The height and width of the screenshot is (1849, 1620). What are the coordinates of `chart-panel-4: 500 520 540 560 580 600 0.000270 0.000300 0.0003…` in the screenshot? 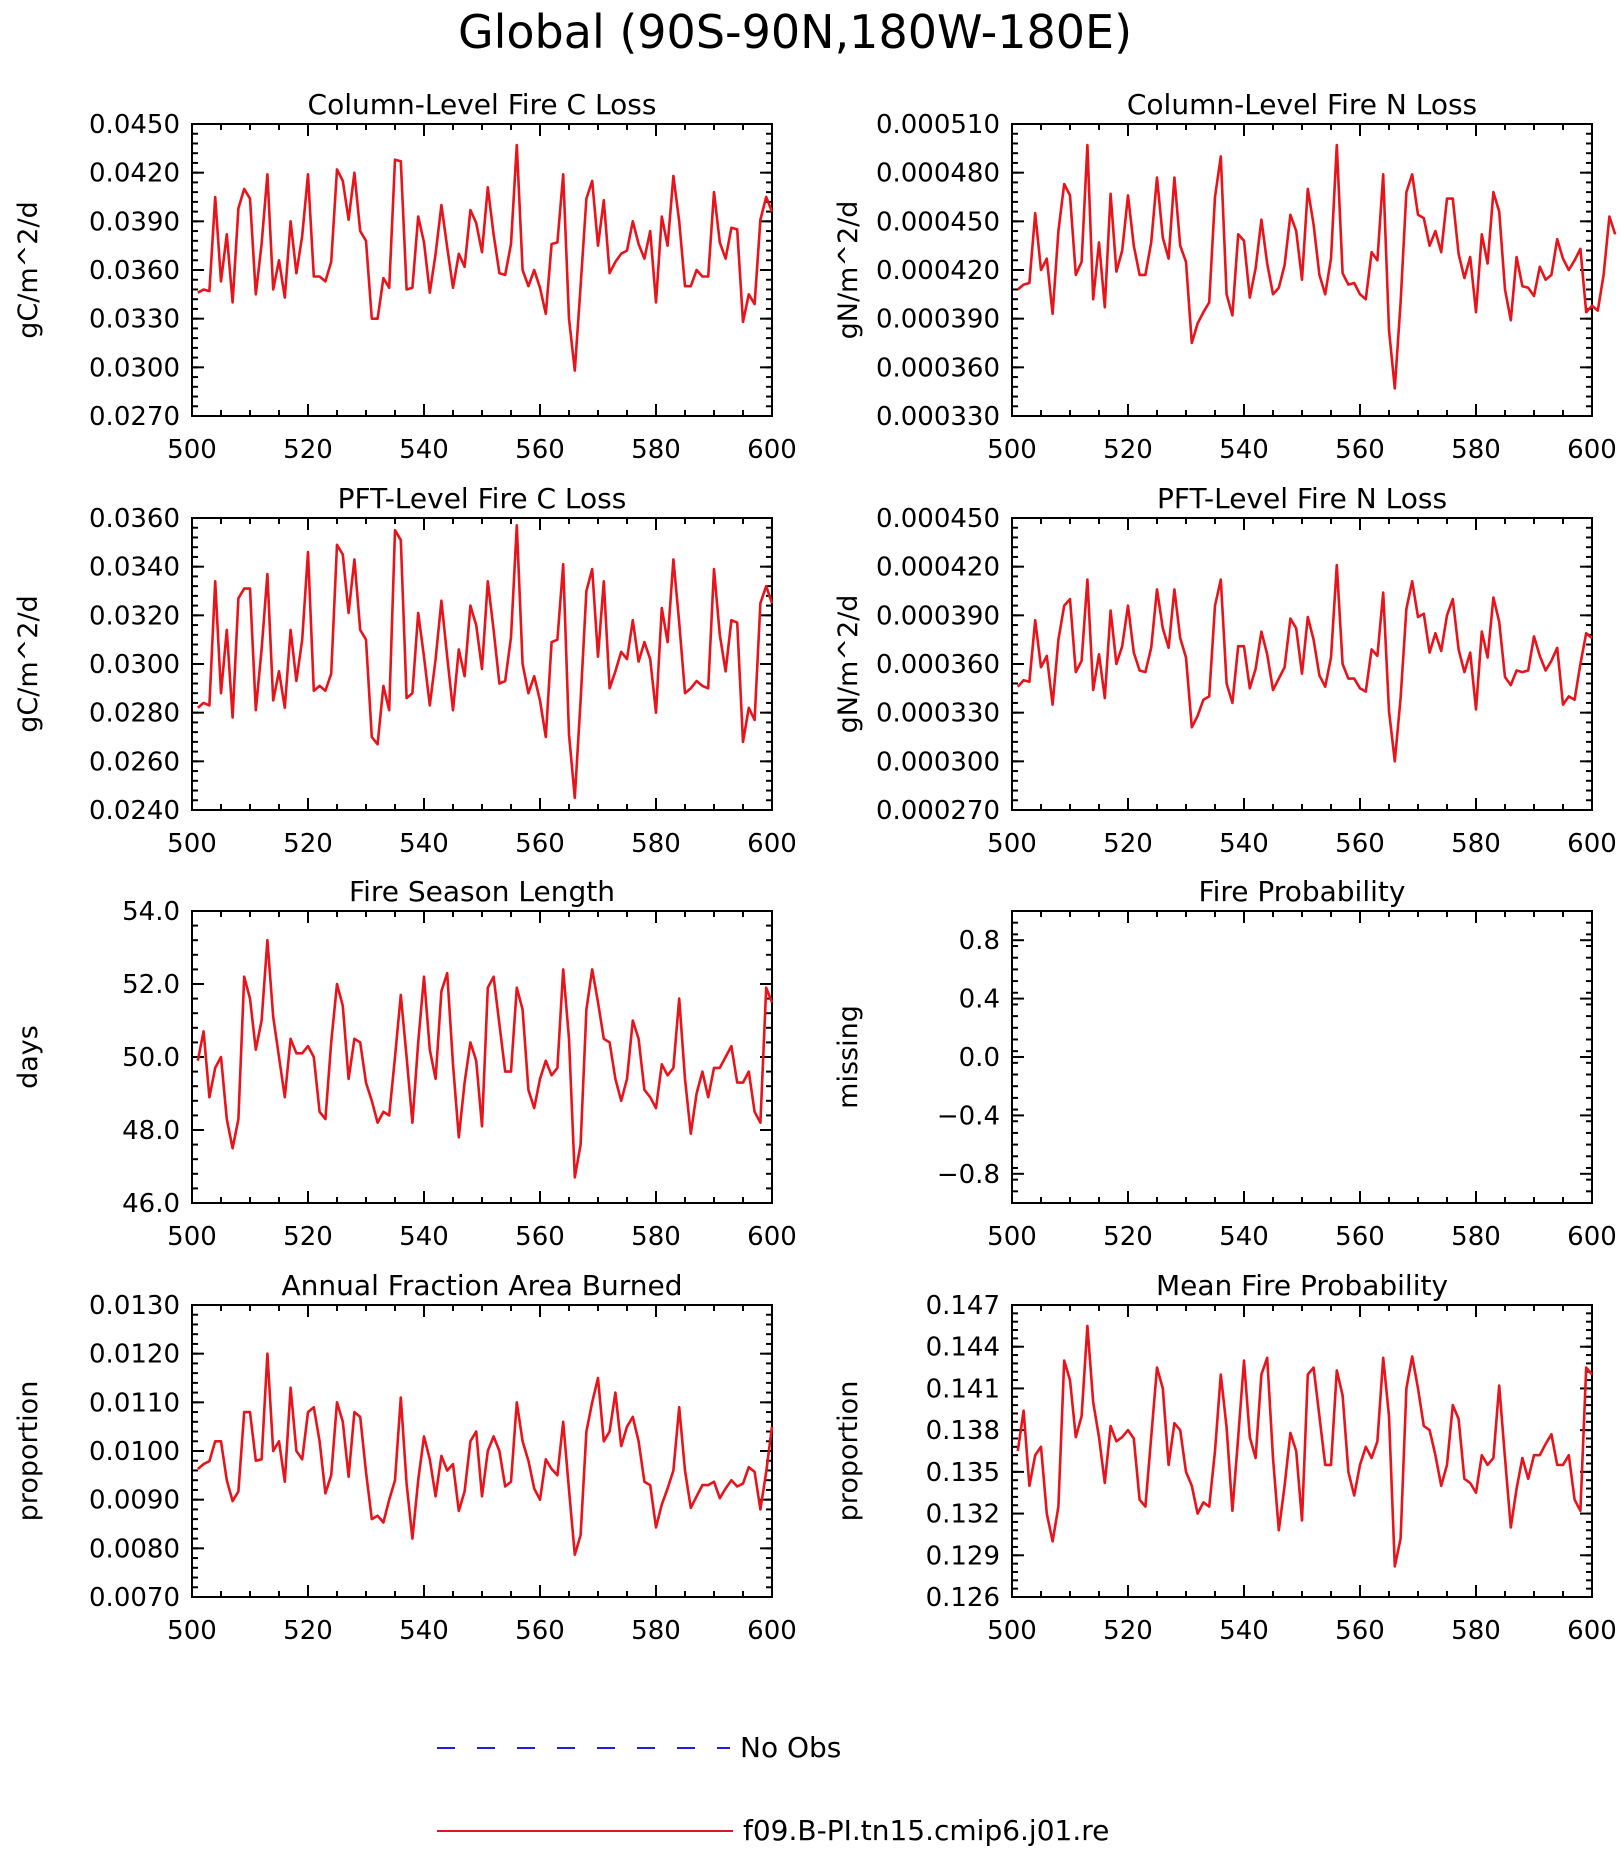 It's located at (1225, 670).